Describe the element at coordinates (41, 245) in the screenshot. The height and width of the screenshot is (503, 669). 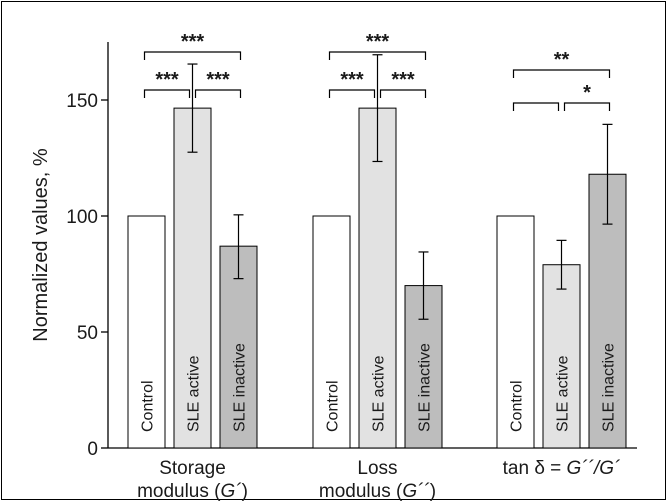
I see `y-axis-label: Normalized values, %` at that location.